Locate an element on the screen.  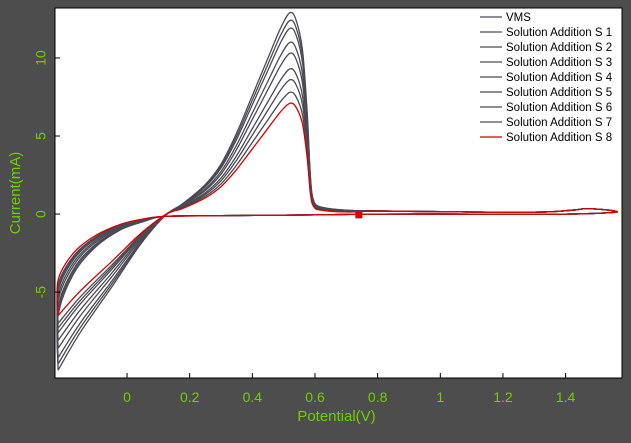
legend-item-label: Solution Addition S 3 is located at coordinates (559, 63).